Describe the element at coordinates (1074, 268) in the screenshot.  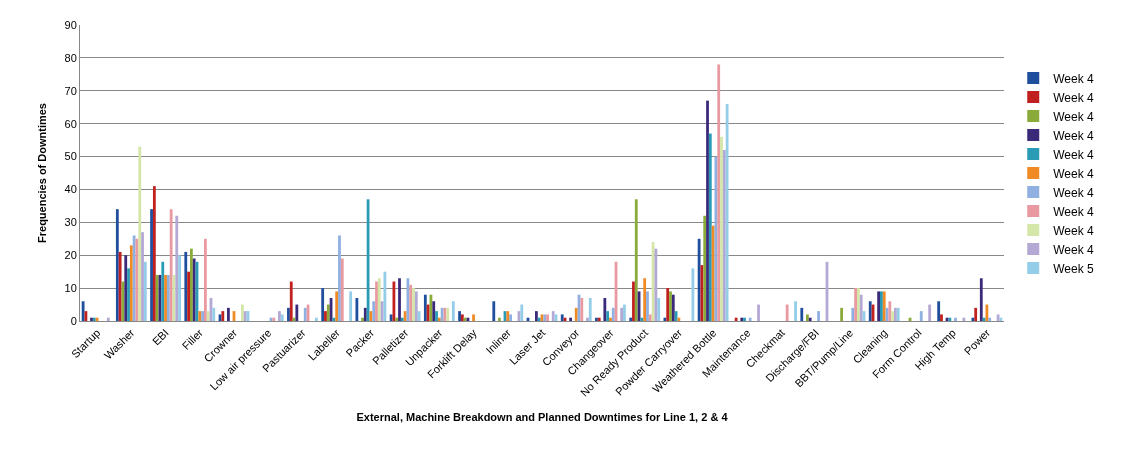
I see `legend-label: Week 5` at that location.